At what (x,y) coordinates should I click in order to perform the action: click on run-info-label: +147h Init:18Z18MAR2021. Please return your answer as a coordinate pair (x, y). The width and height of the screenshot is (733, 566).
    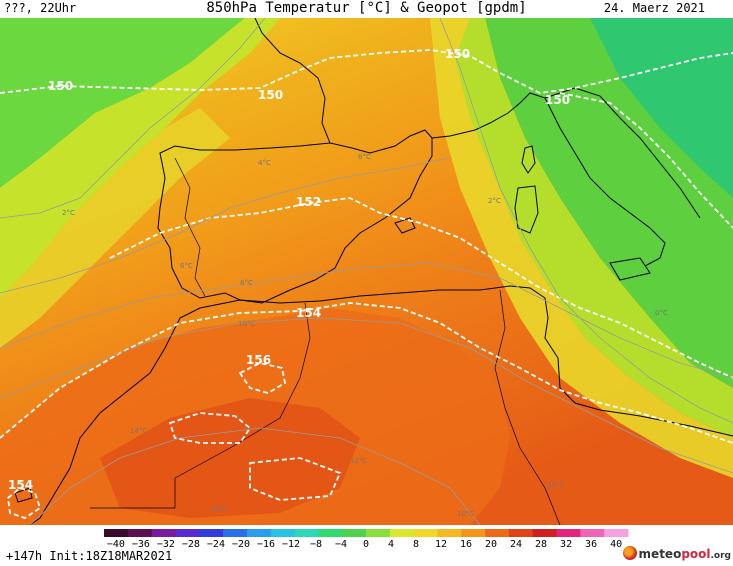
    Looking at the image, I should click on (89, 556).